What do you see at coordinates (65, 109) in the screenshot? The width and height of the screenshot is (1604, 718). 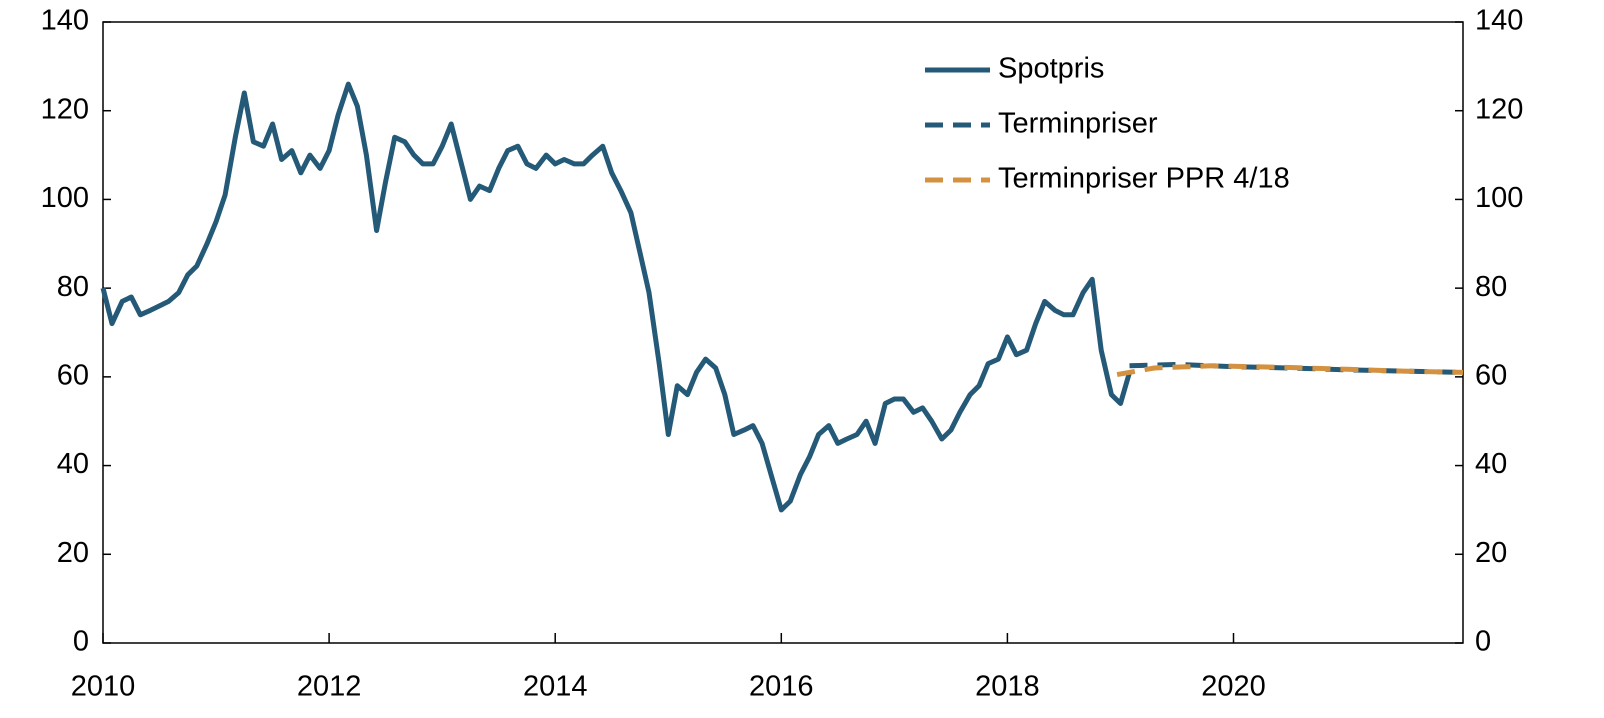 I see `y-tick-label: 120` at bounding box center [65, 109].